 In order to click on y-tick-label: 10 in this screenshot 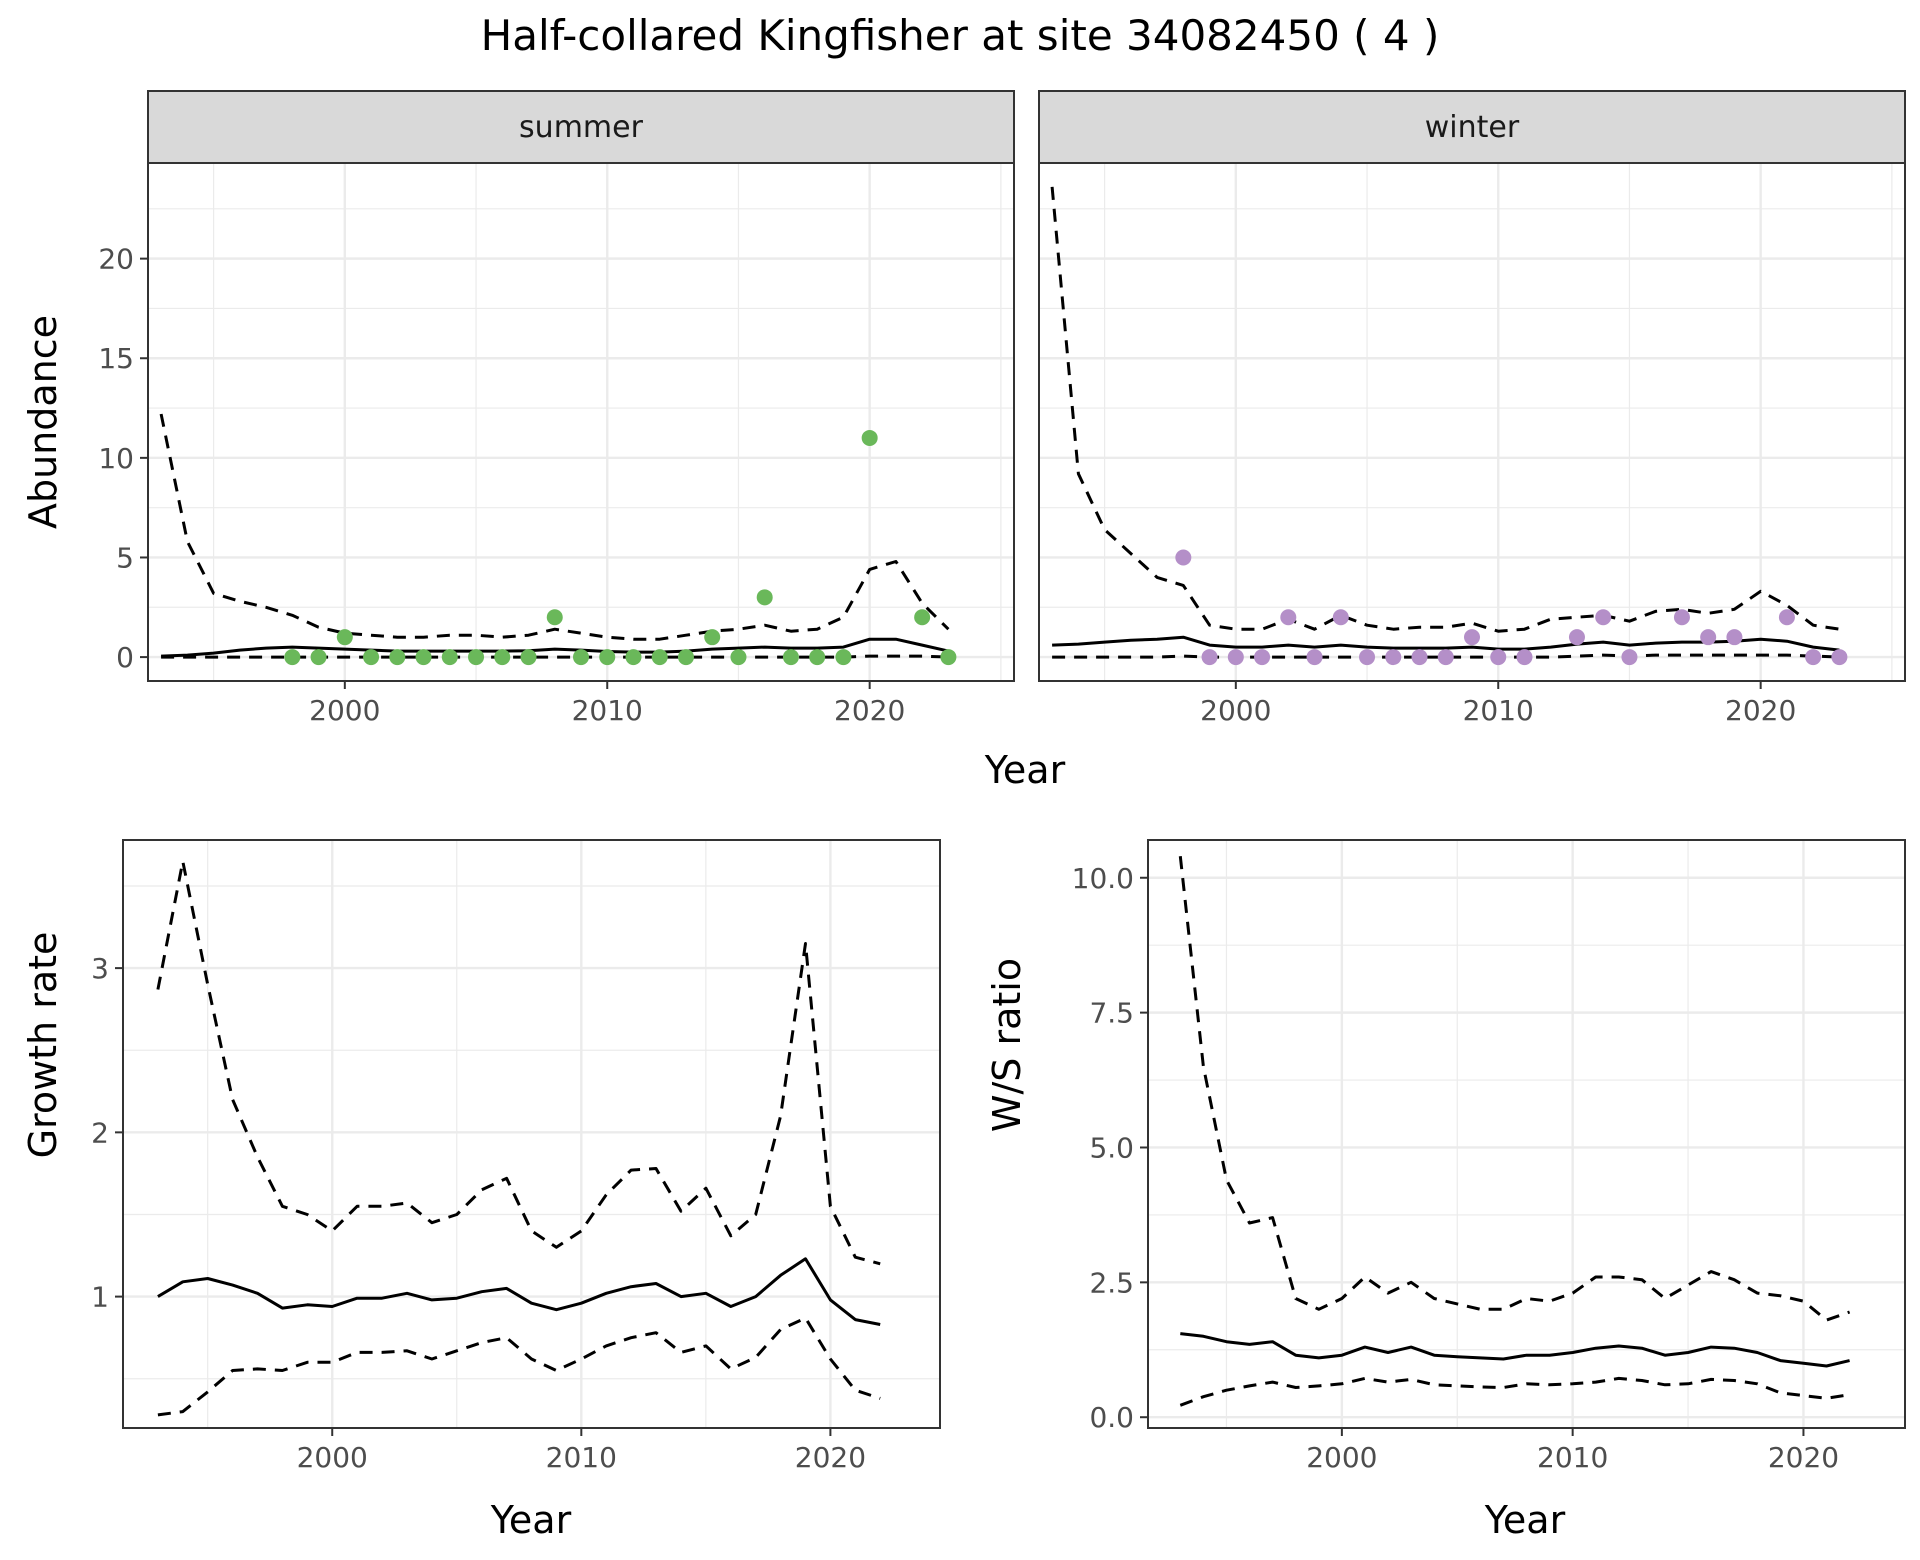, I will do `click(116, 458)`.